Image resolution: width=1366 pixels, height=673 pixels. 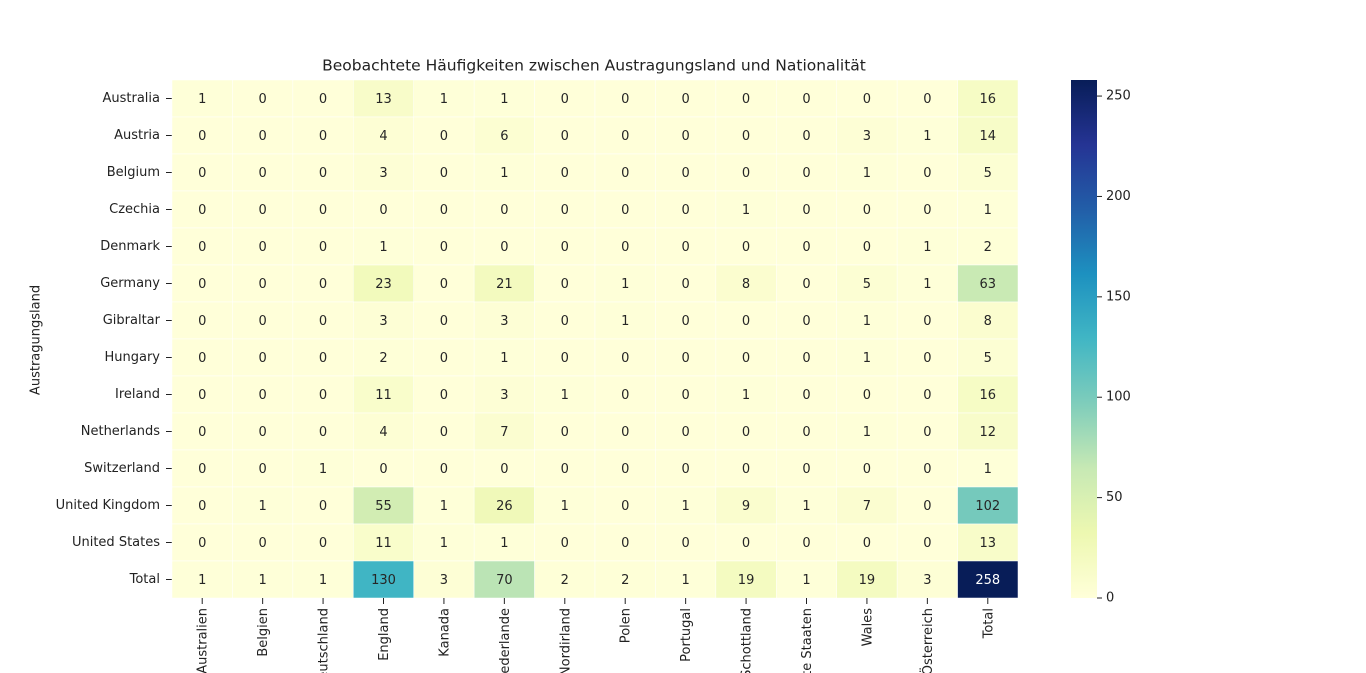 What do you see at coordinates (132, 357) in the screenshot?
I see `y-tick-label: Hungary` at bounding box center [132, 357].